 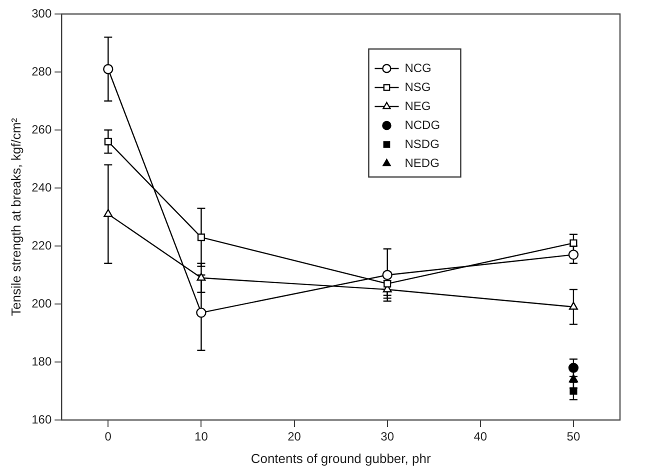 What do you see at coordinates (387, 437) in the screenshot?
I see `x-tick-label: 30` at bounding box center [387, 437].